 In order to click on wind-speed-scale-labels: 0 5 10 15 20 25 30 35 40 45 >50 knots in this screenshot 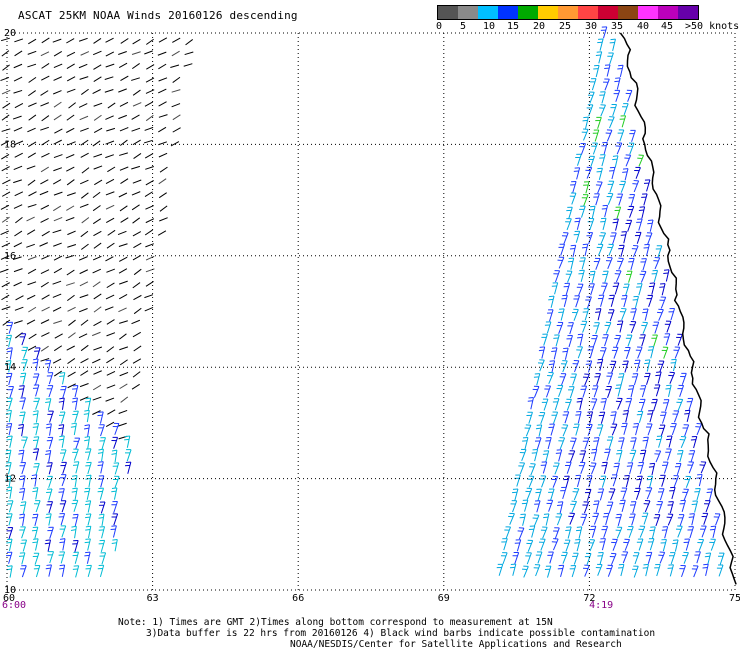, I will do `click(588, 27)`.